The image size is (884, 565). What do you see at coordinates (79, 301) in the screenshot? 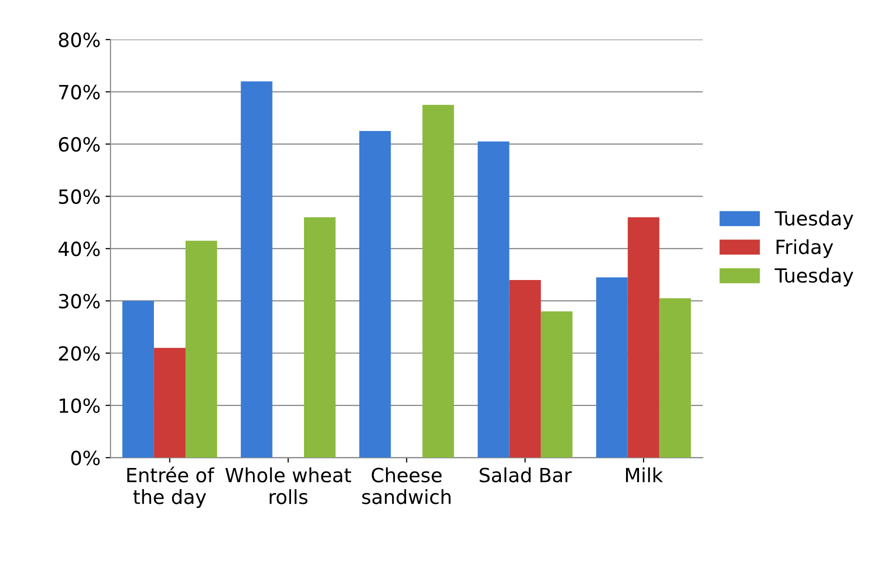
I see `y-tick-label: 30%` at bounding box center [79, 301].